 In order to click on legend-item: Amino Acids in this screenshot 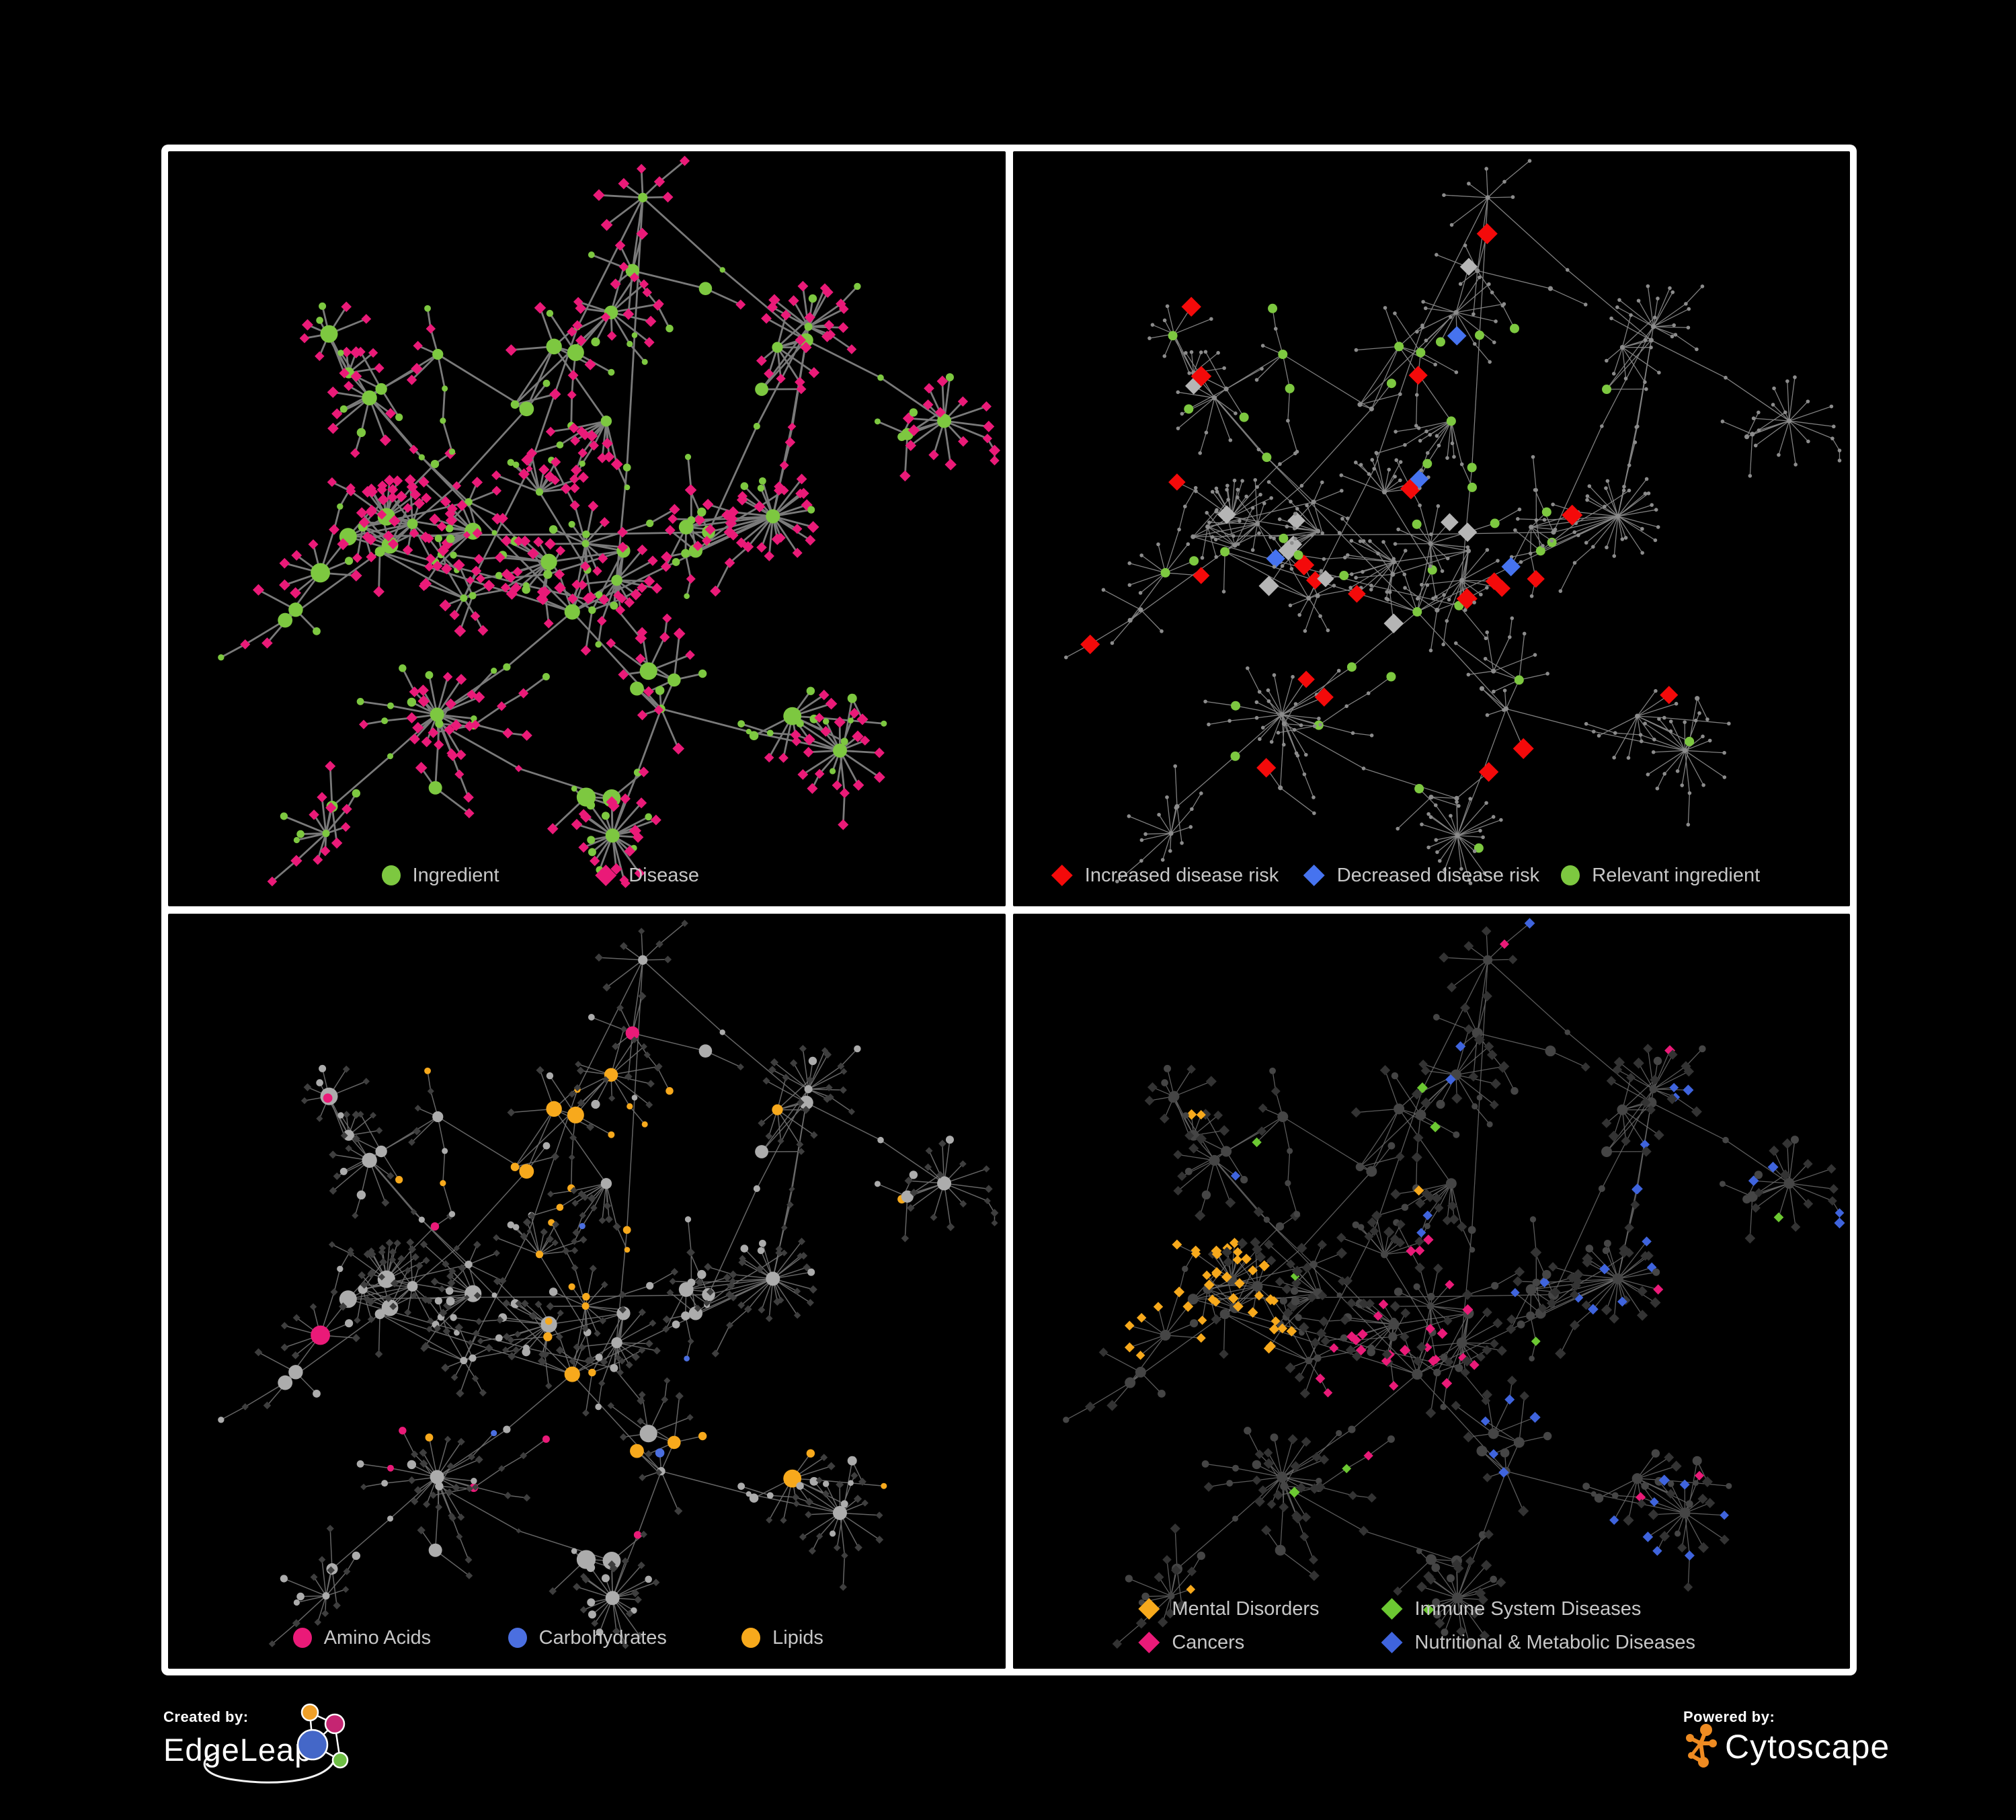, I will do `click(362, 1638)`.